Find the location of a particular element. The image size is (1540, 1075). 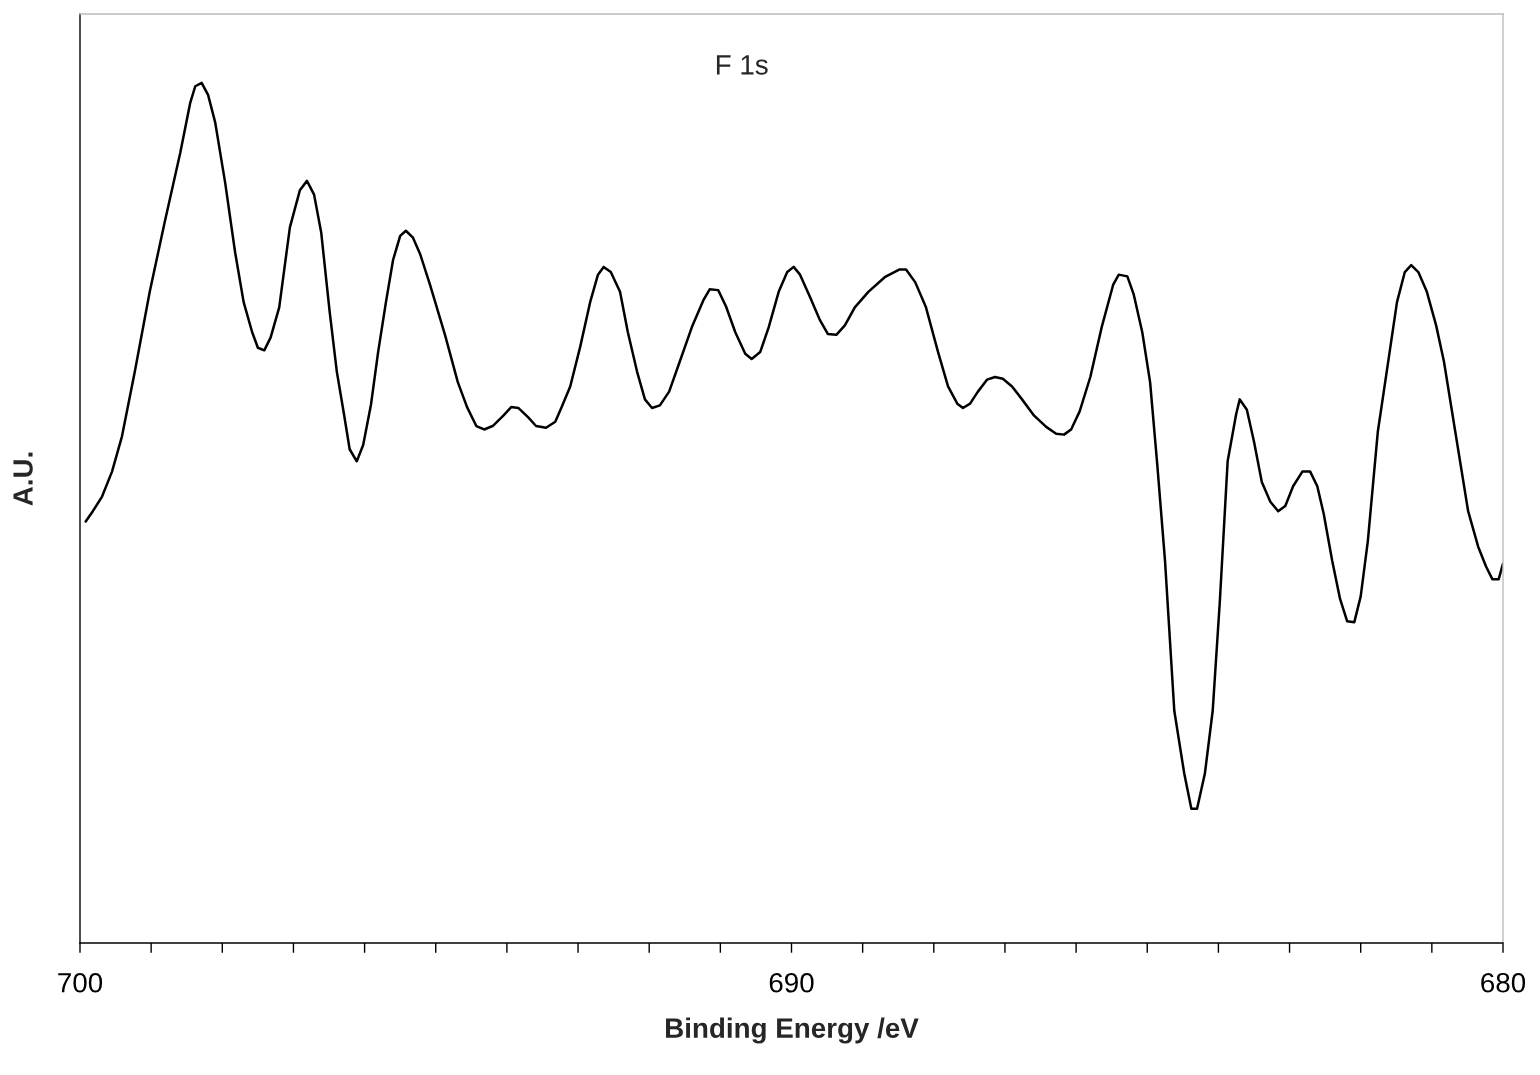

text: F 1s is located at coordinates (742, 65).